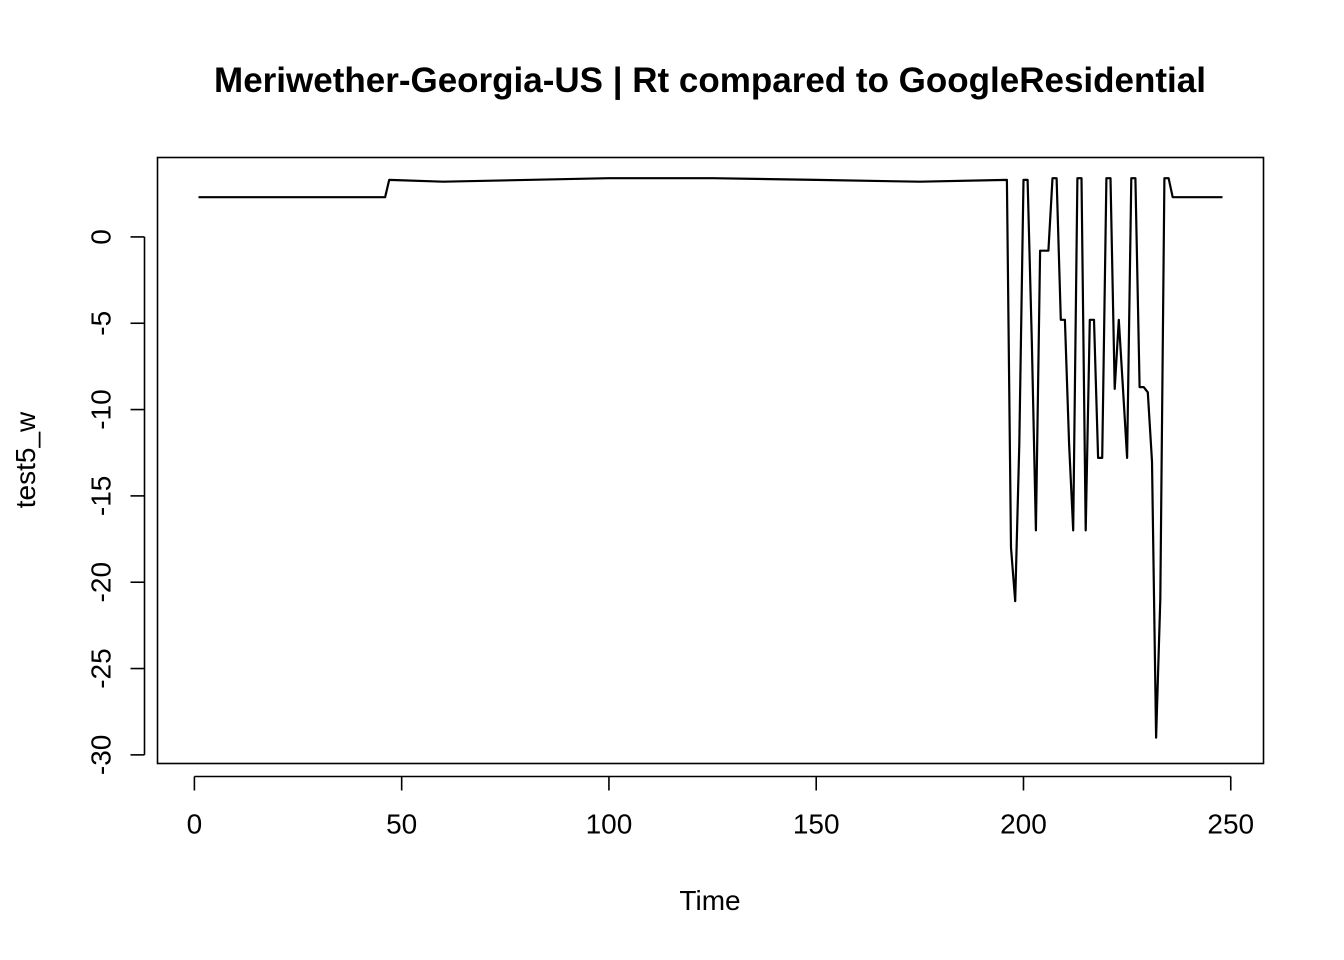  What do you see at coordinates (1023, 824) in the screenshot?
I see `x-tick-label: 200` at bounding box center [1023, 824].